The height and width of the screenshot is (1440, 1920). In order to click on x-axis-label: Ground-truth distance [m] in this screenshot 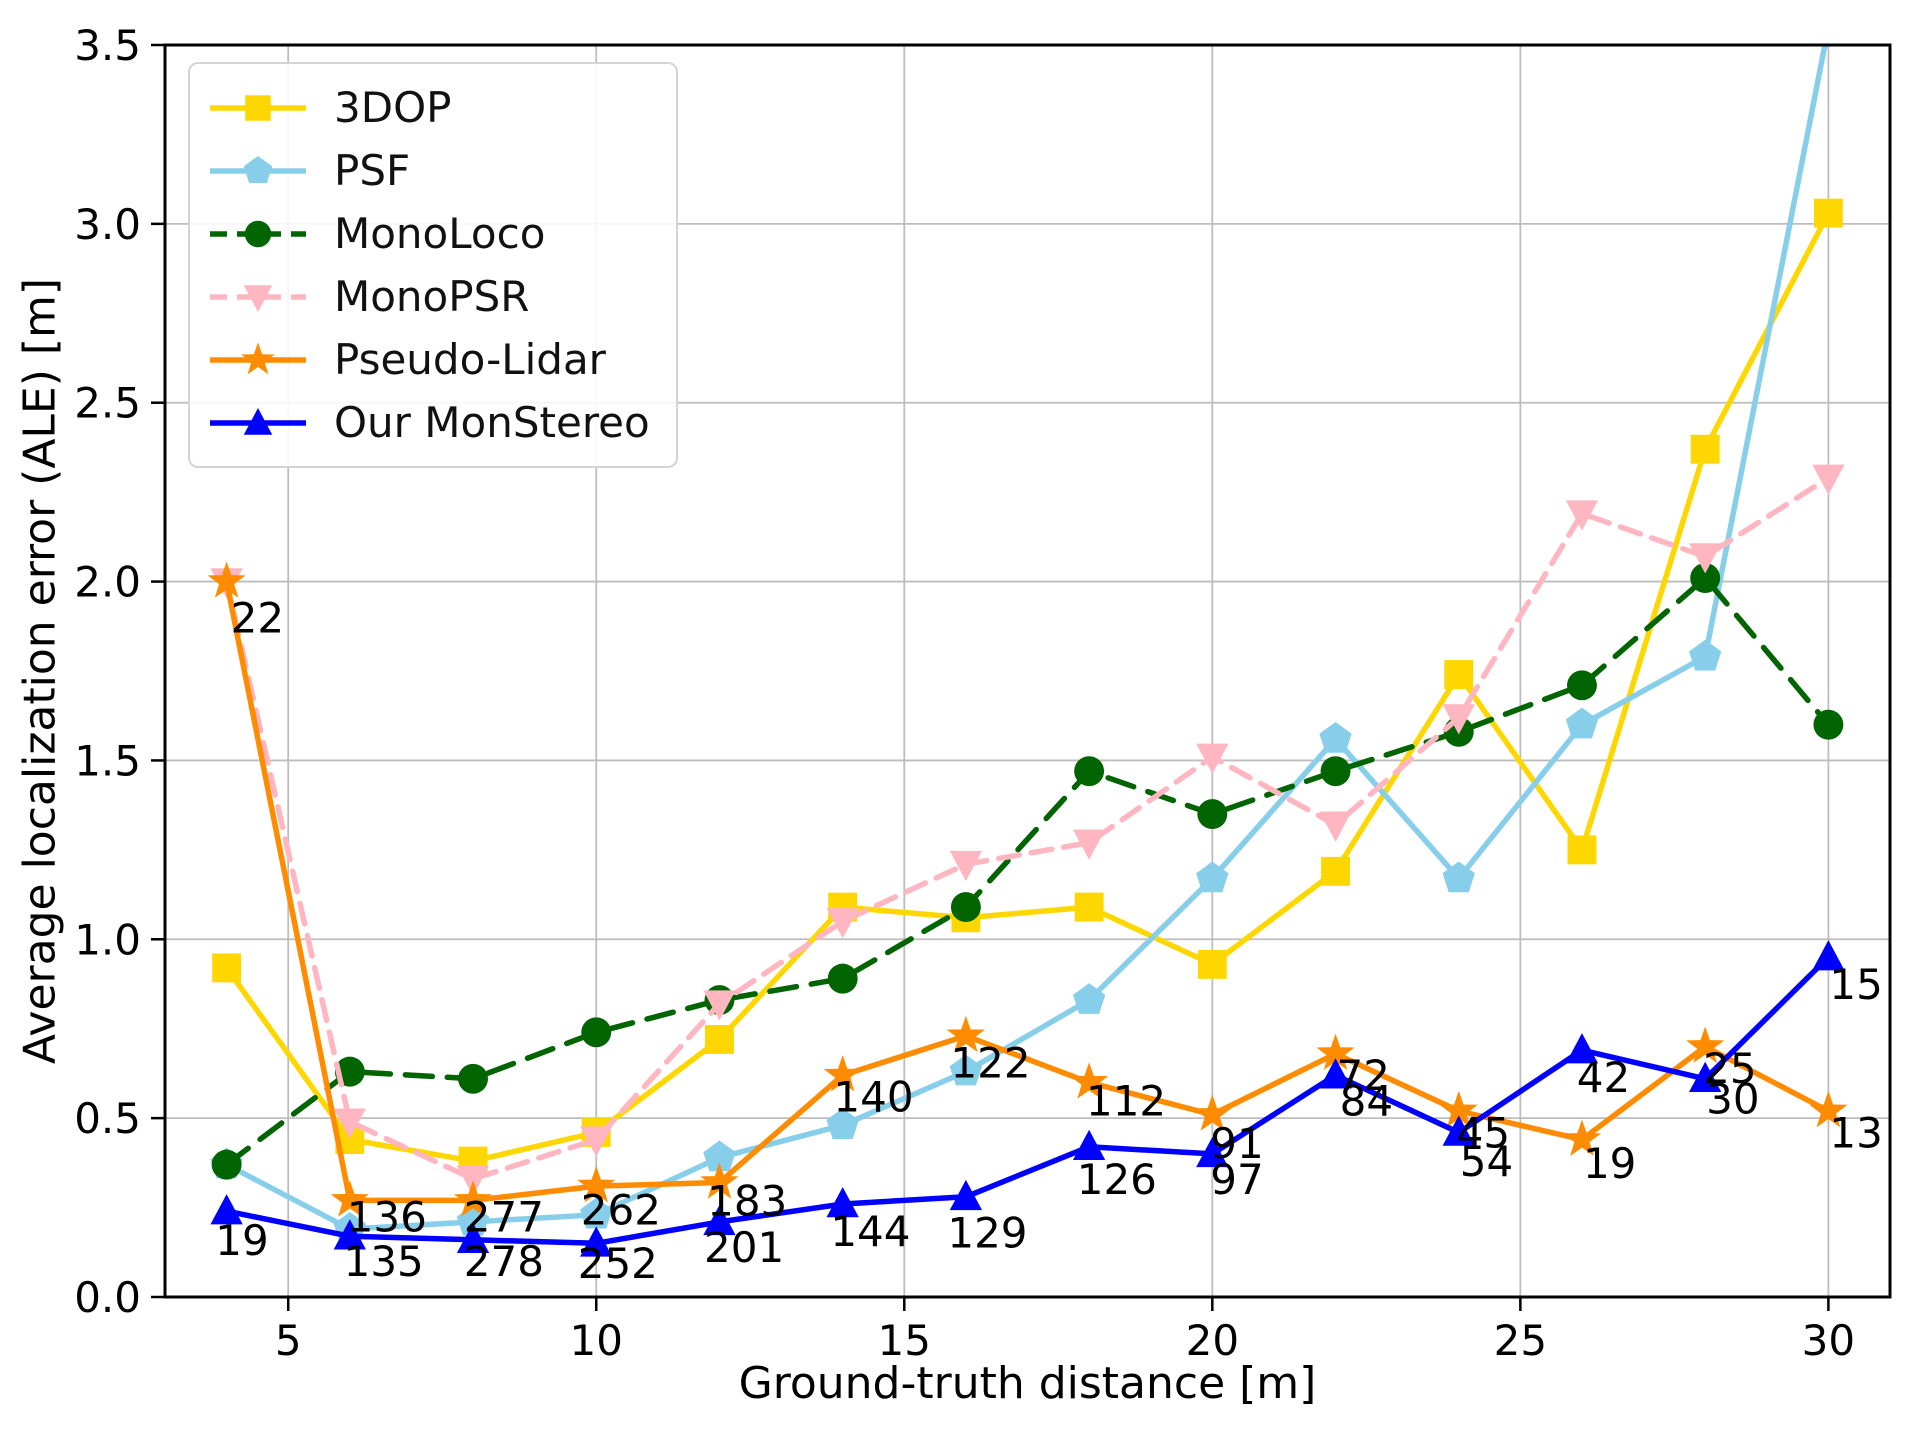, I will do `click(1027, 1383)`.